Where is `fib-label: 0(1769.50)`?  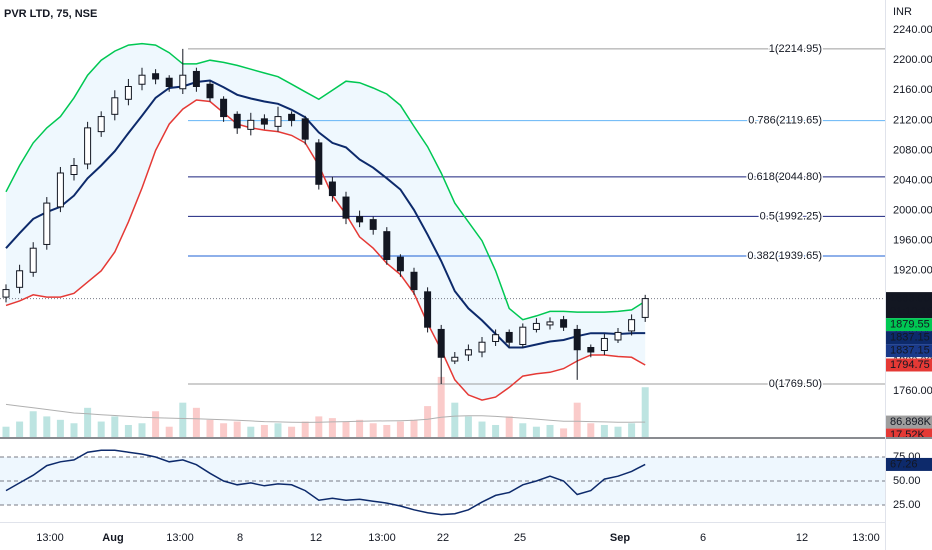
fib-label: 0(1769.50) is located at coordinates (795, 384).